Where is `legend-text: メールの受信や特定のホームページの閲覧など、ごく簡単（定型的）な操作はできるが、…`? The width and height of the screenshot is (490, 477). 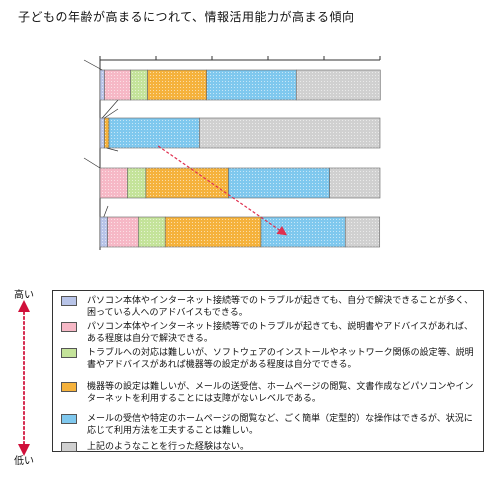
legend-text: メールの受信や特定のホームページの閲覧など、ごく簡単（定型的）な操作はできるが、… is located at coordinates (280, 425).